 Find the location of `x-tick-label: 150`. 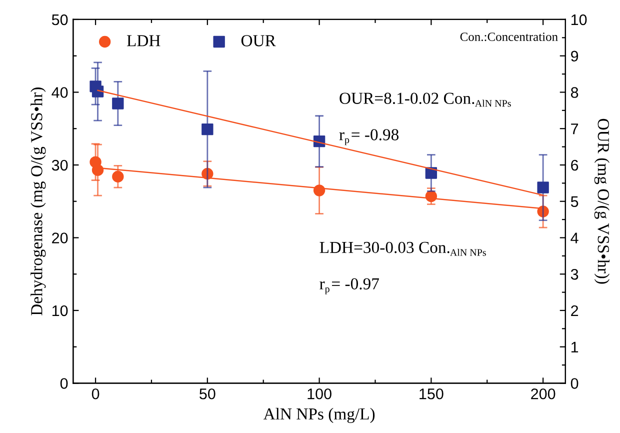

x-tick-label: 150 is located at coordinates (432, 394).